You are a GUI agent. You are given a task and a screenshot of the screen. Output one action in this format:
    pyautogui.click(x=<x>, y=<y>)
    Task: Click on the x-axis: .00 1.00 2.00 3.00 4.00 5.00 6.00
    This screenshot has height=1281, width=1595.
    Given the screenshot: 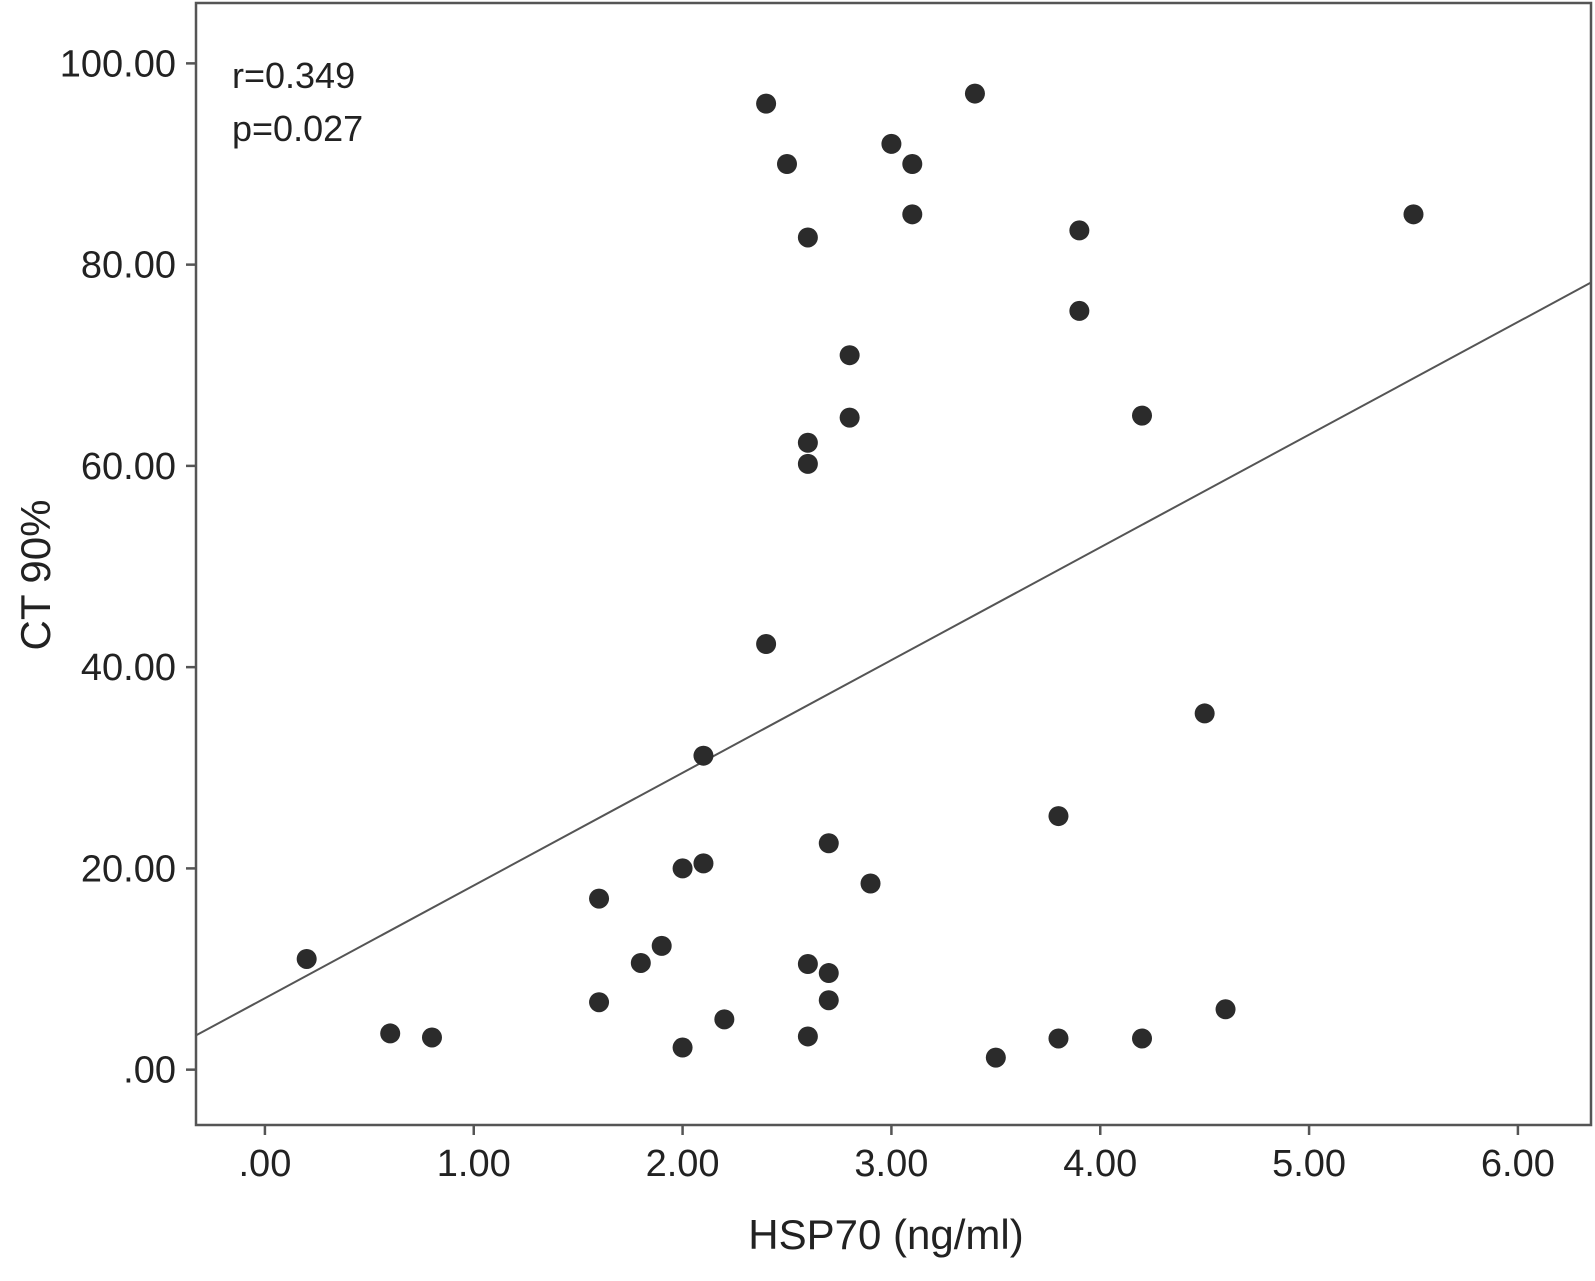 What is the action you would take?
    pyautogui.click(x=897, y=1155)
    